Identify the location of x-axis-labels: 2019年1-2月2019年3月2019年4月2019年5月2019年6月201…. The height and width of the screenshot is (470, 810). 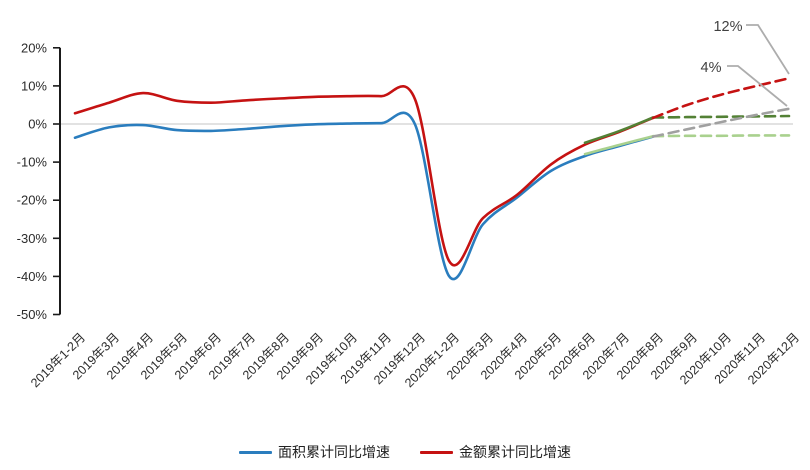
(415, 360).